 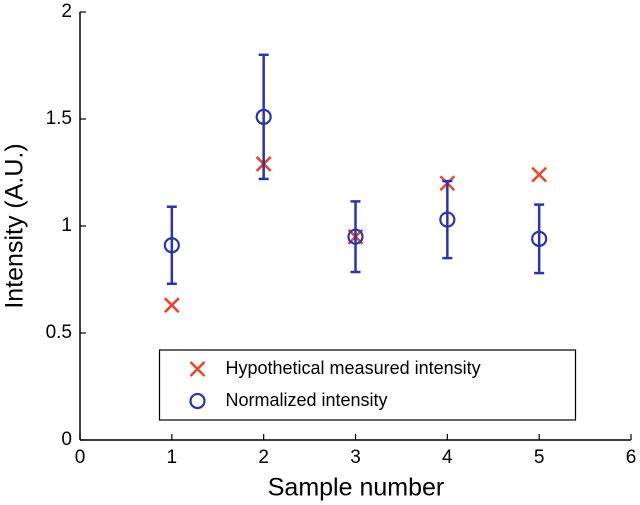 I want to click on x-tick-label: 4, so click(x=447, y=457).